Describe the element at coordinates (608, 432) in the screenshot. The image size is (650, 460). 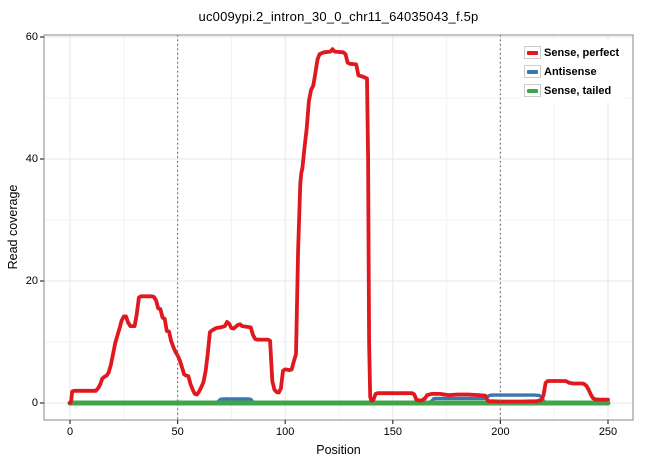
I see `x-tick-label-250: 250` at that location.